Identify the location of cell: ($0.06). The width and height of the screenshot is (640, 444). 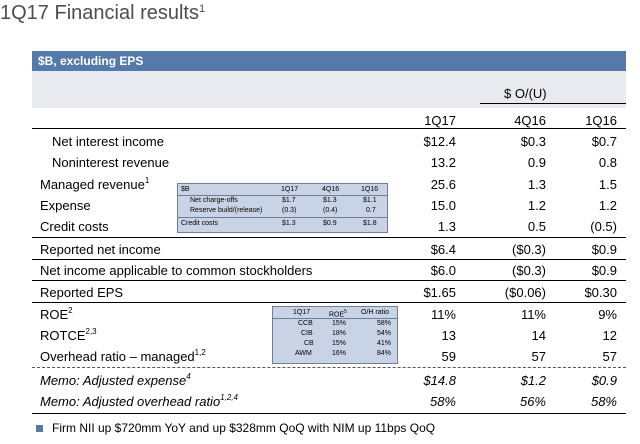
(525, 292).